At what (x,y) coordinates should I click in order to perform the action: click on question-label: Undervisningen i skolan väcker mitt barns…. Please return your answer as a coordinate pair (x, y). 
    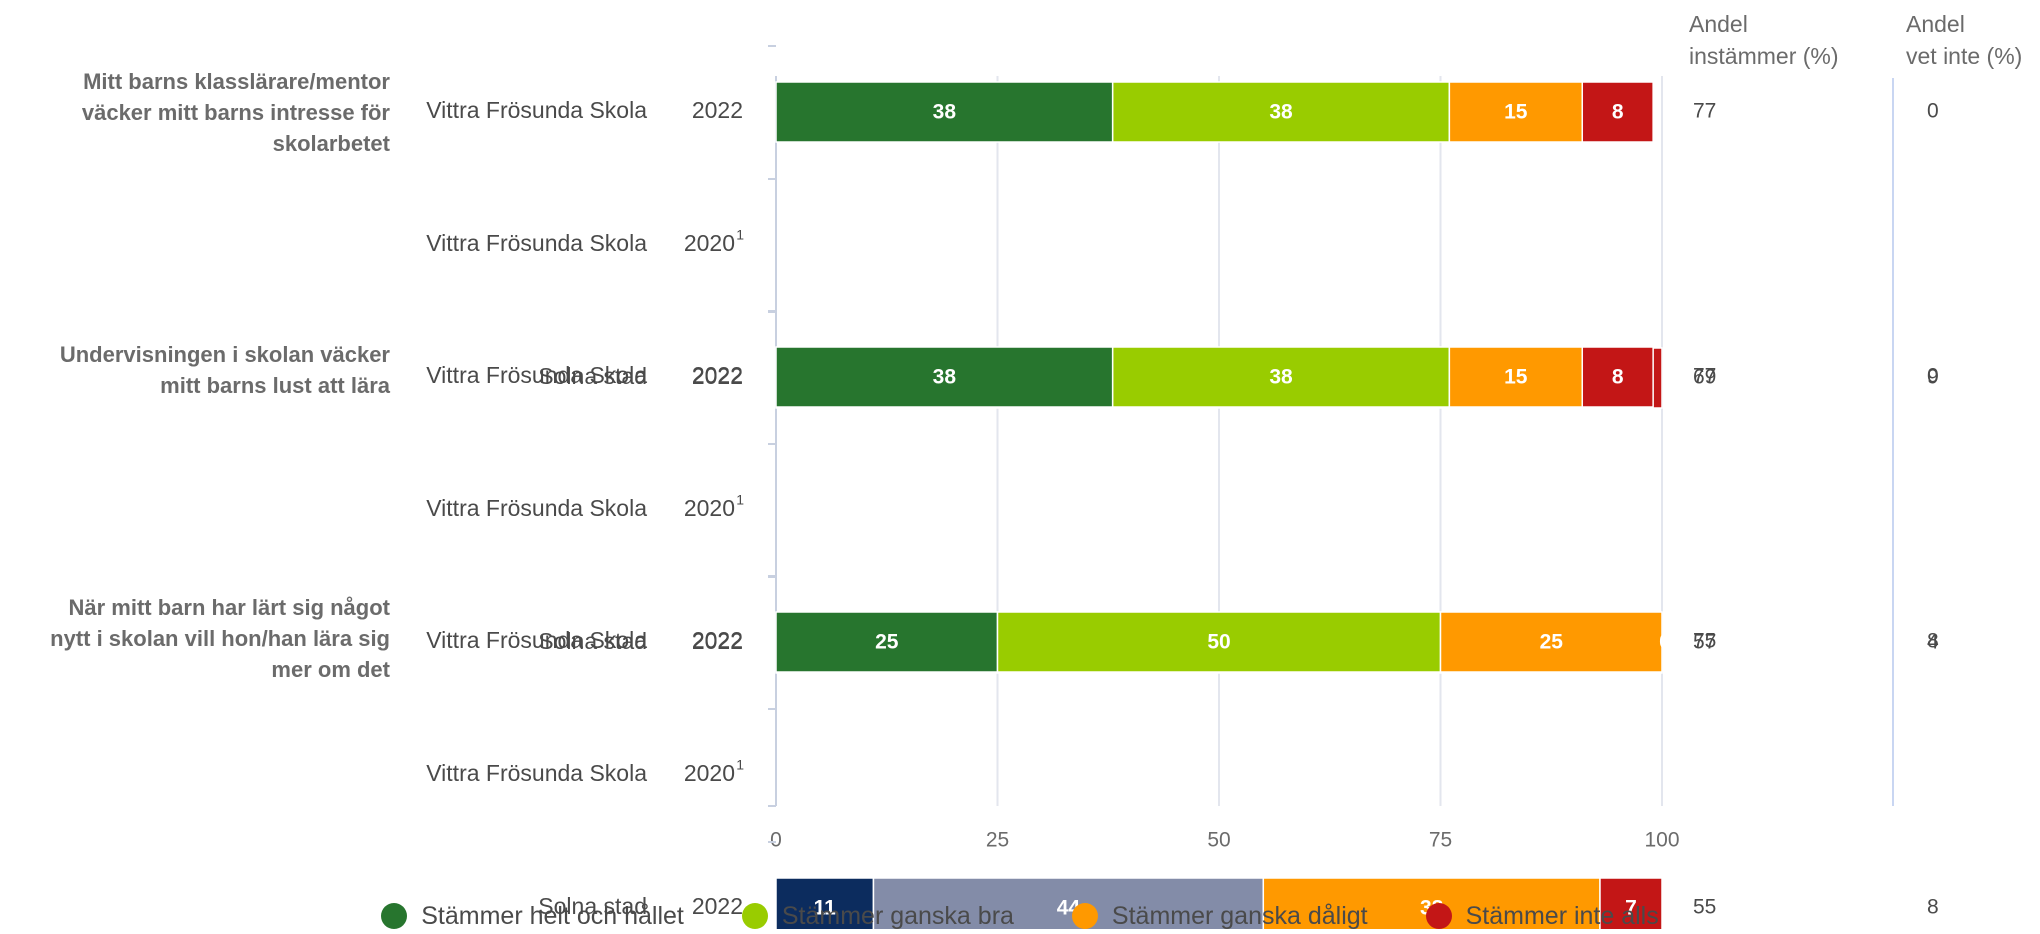
    Looking at the image, I should click on (195, 370).